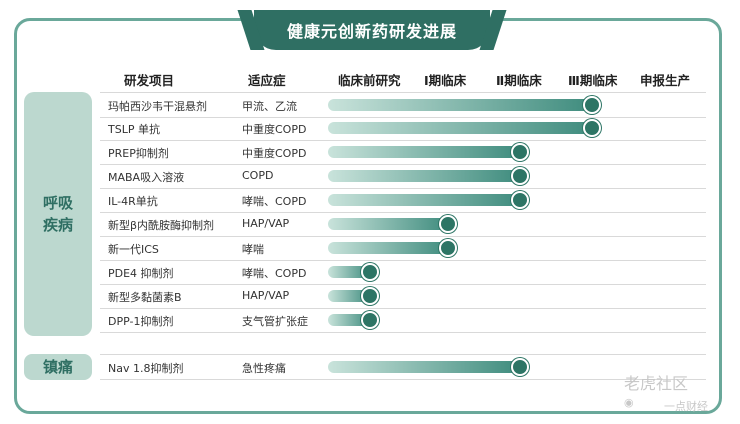 Image resolution: width=740 pixels, height=424 pixels. I want to click on row-indication: 哮喘, so click(253, 249).